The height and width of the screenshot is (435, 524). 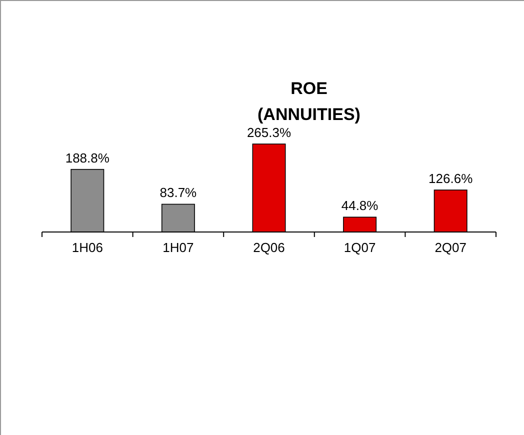 I want to click on x-tick-label: 1Q07, so click(x=360, y=247).